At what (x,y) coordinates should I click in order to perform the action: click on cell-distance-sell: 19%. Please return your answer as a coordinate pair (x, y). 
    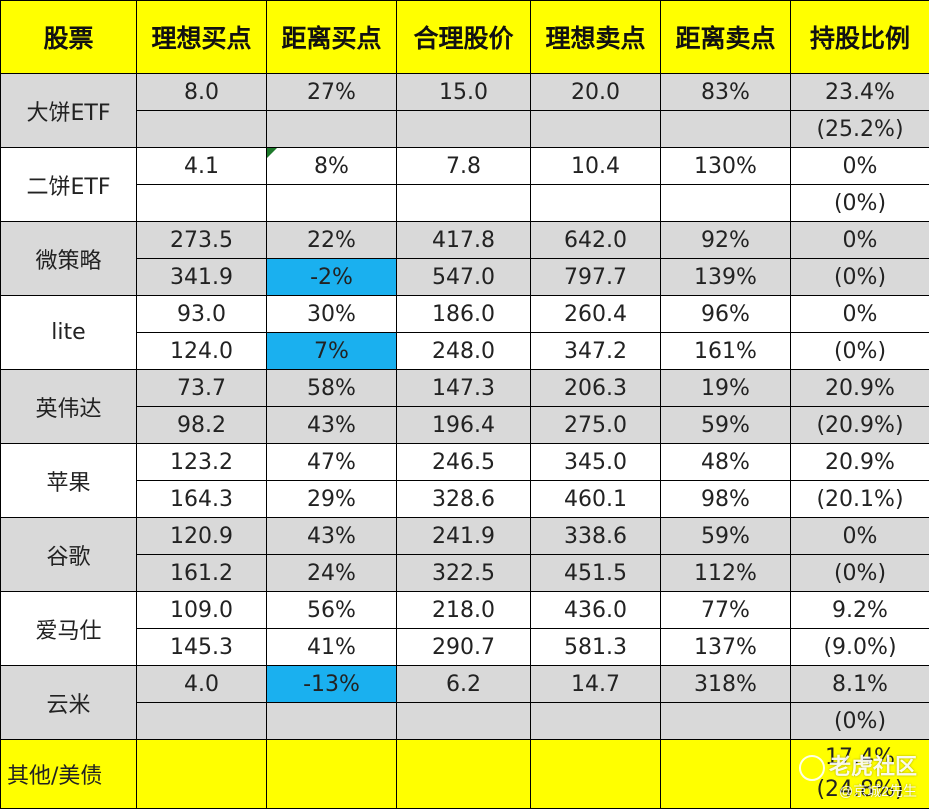
    Looking at the image, I should click on (726, 388).